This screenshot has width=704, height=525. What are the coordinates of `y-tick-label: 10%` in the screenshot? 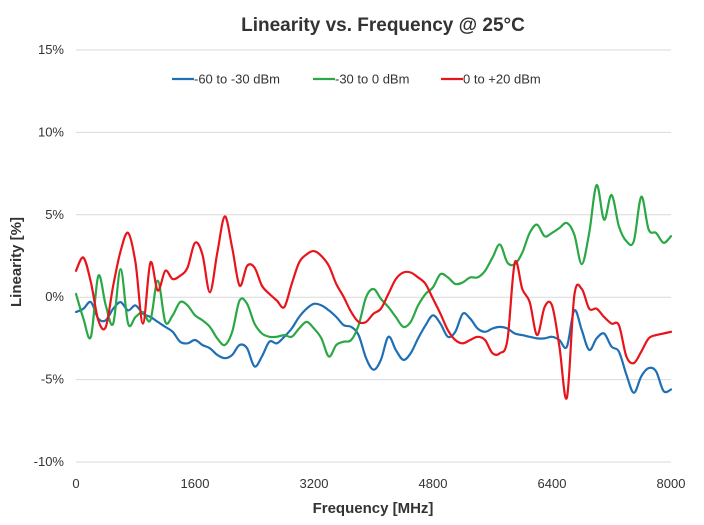 It's located at (51, 131).